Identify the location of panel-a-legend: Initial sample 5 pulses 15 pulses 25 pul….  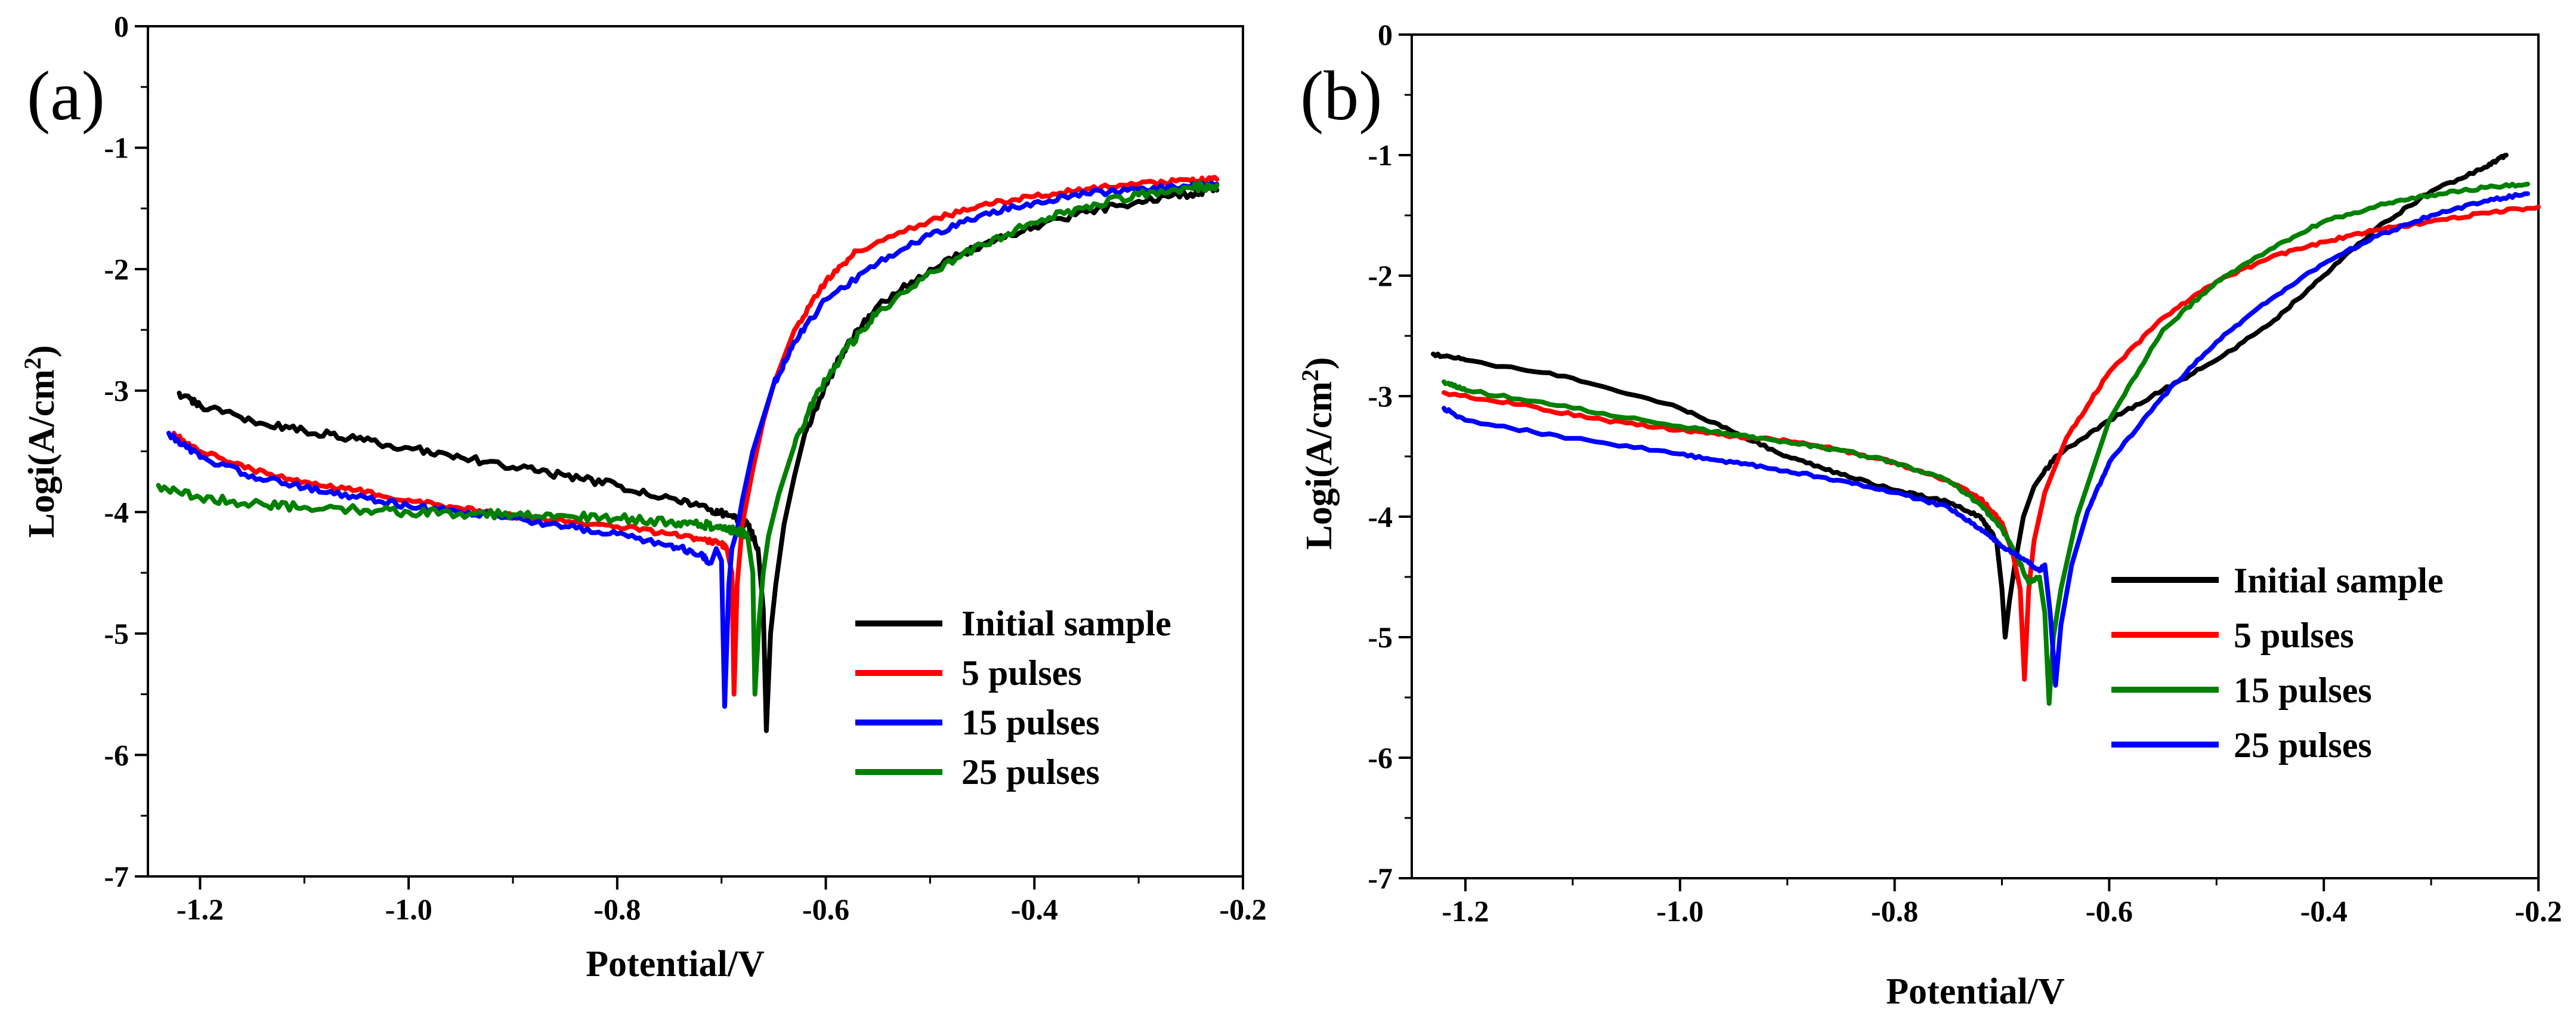
(1013, 698).